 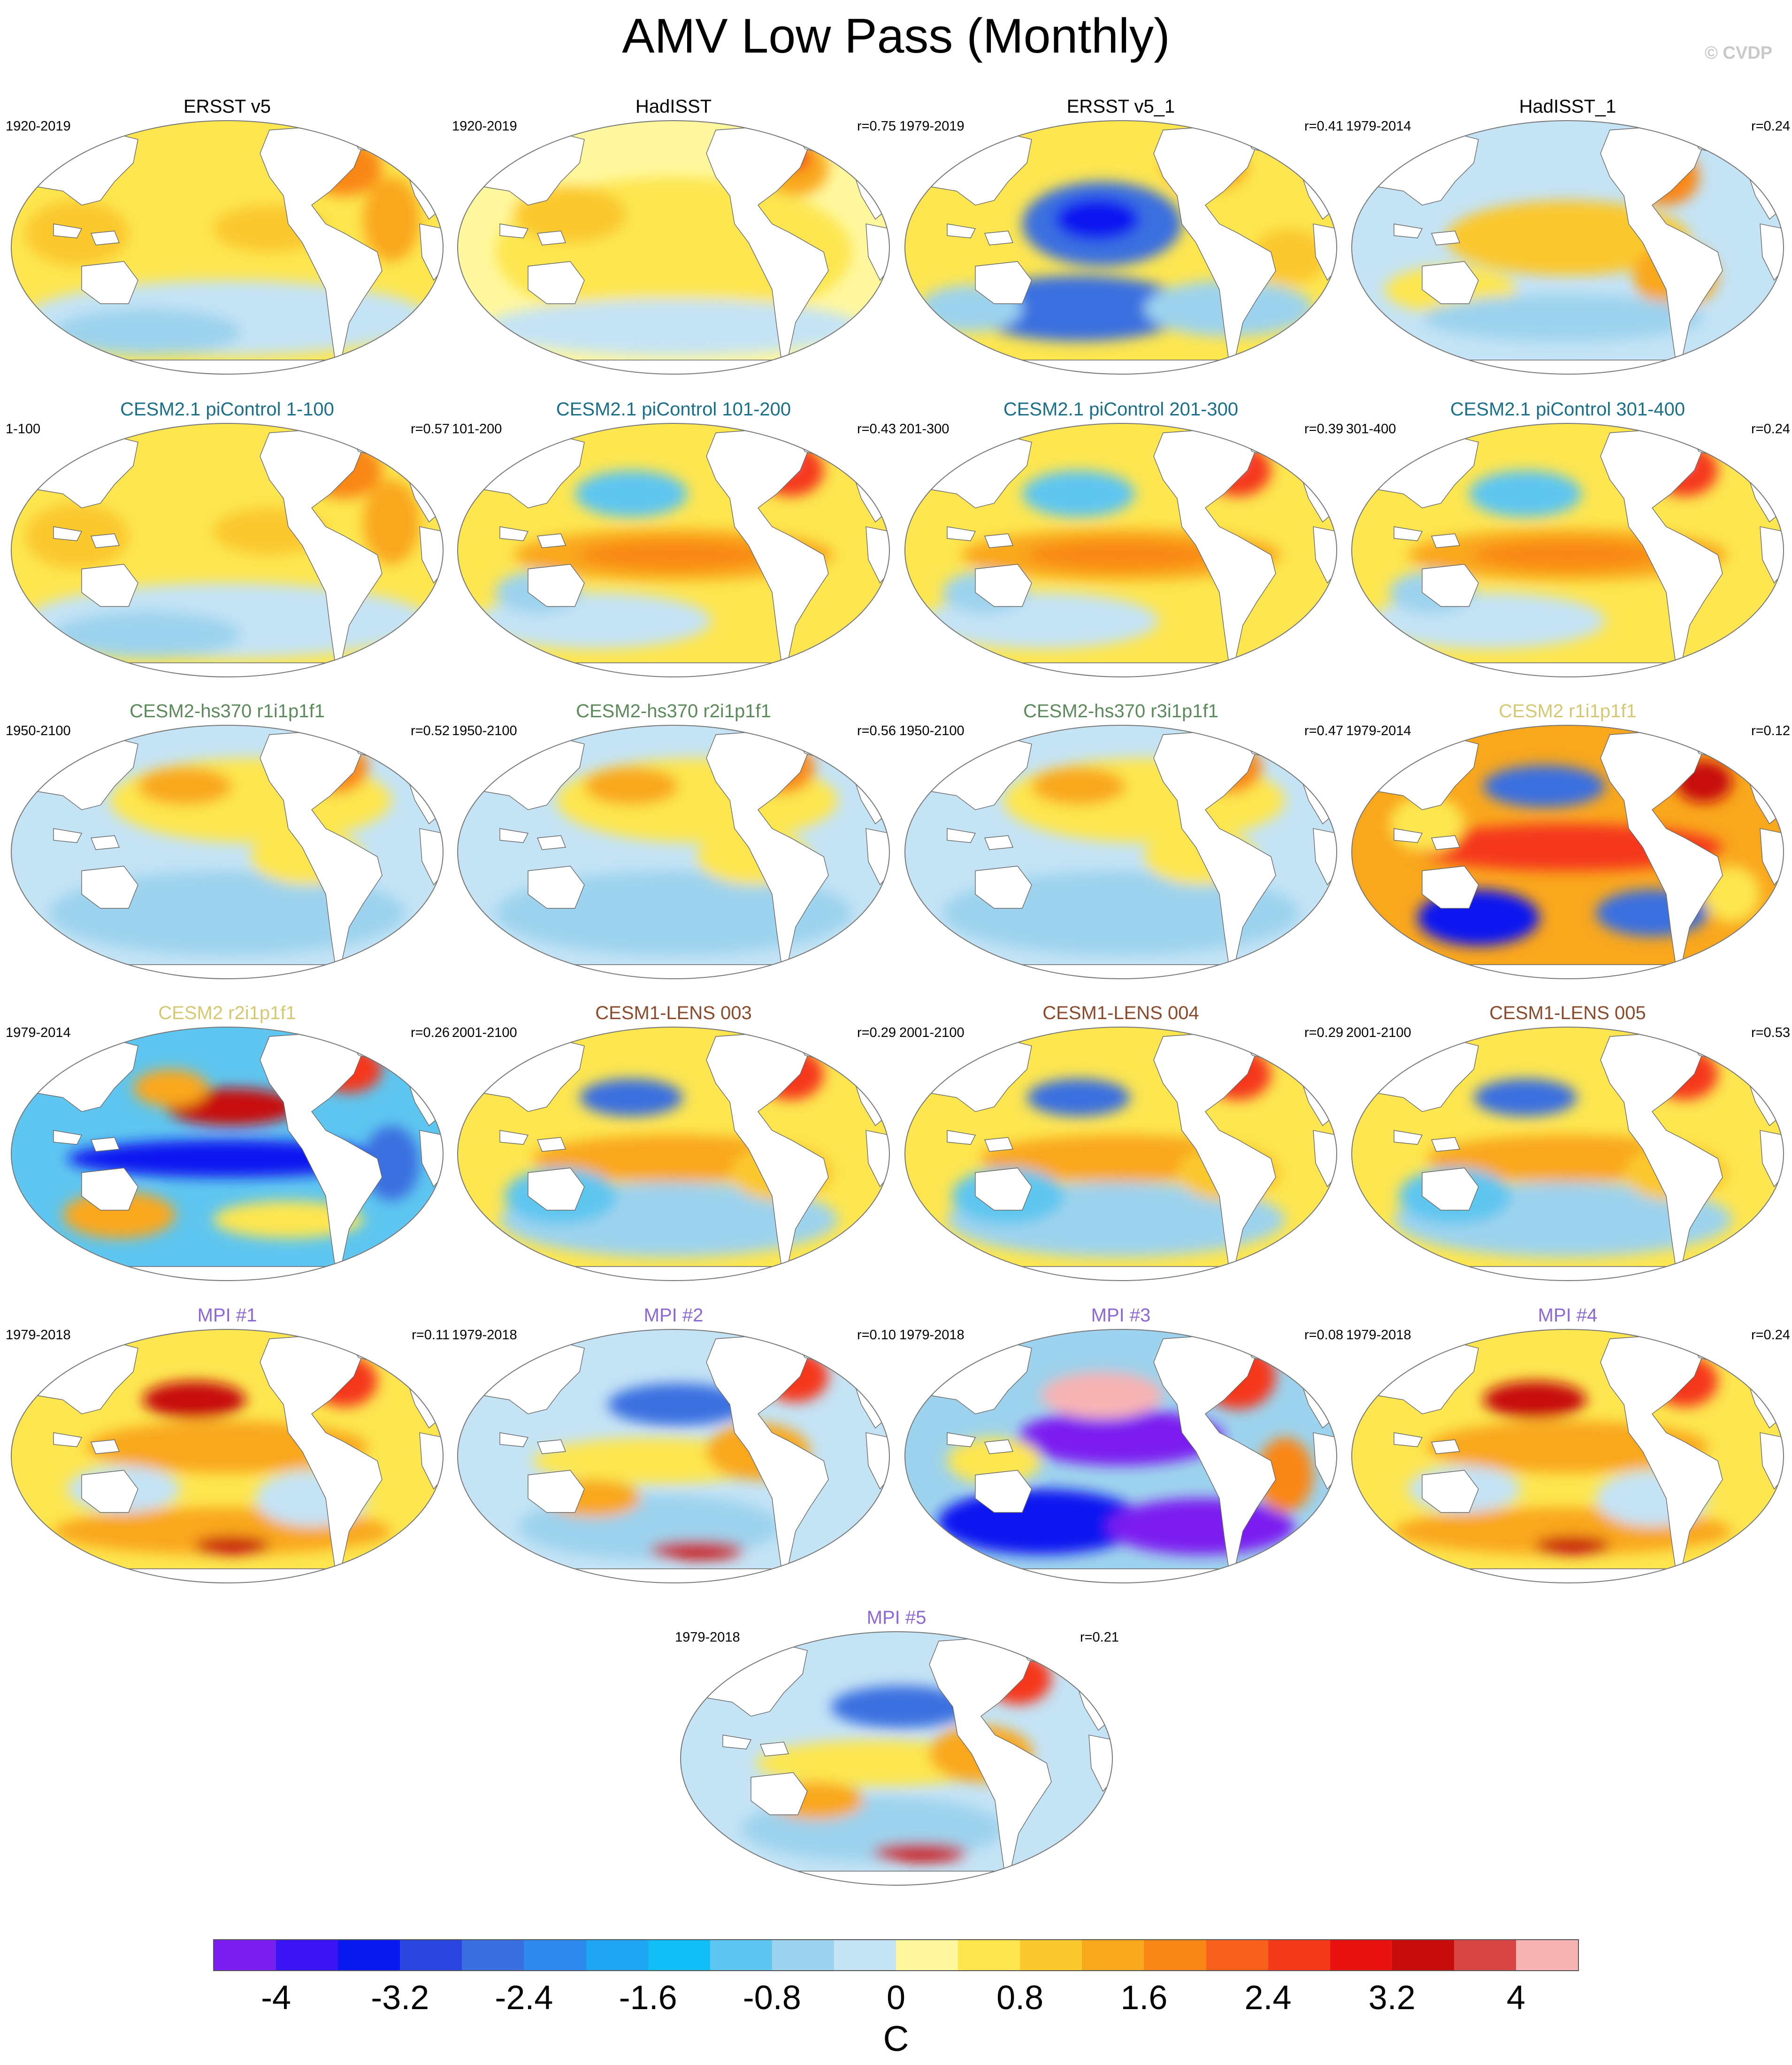 I want to click on map-panel: CESM2-hs370 r1i1p1f1 1950-2100 r=0.52, so click(x=228, y=842).